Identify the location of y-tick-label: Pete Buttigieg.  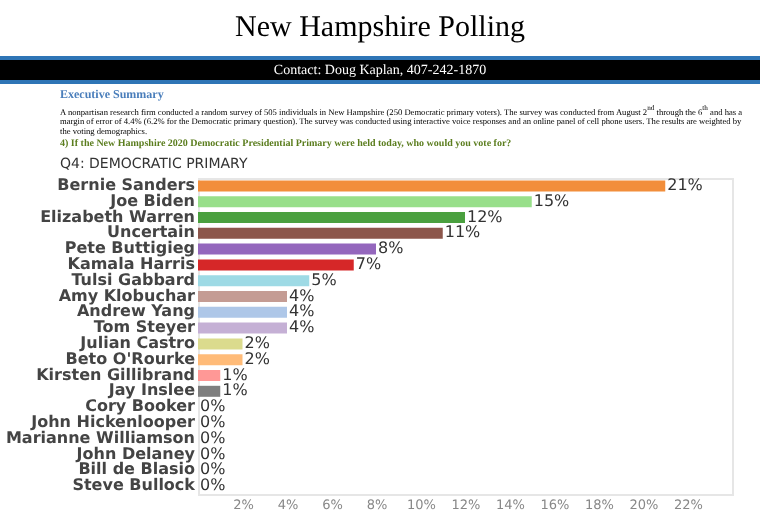
(130, 248).